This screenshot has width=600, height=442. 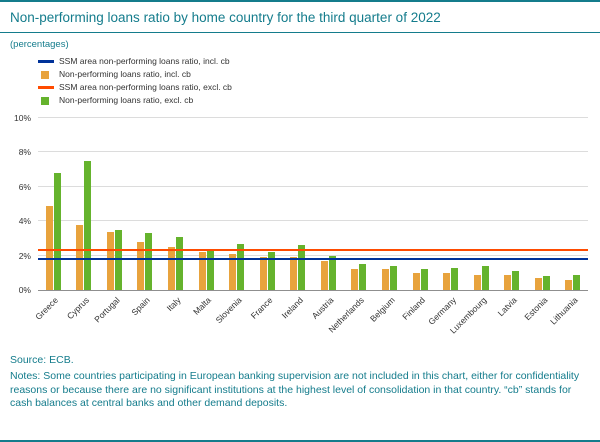 What do you see at coordinates (346, 315) in the screenshot?
I see `x-tick-label: Netherlands` at bounding box center [346, 315].